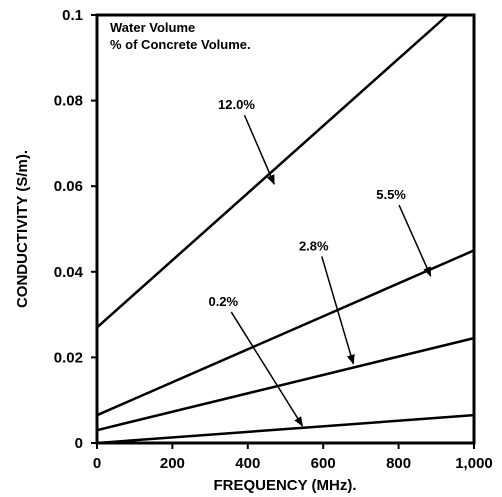  What do you see at coordinates (314, 245) in the screenshot?
I see `series-annotation-label: 2.8%` at bounding box center [314, 245].